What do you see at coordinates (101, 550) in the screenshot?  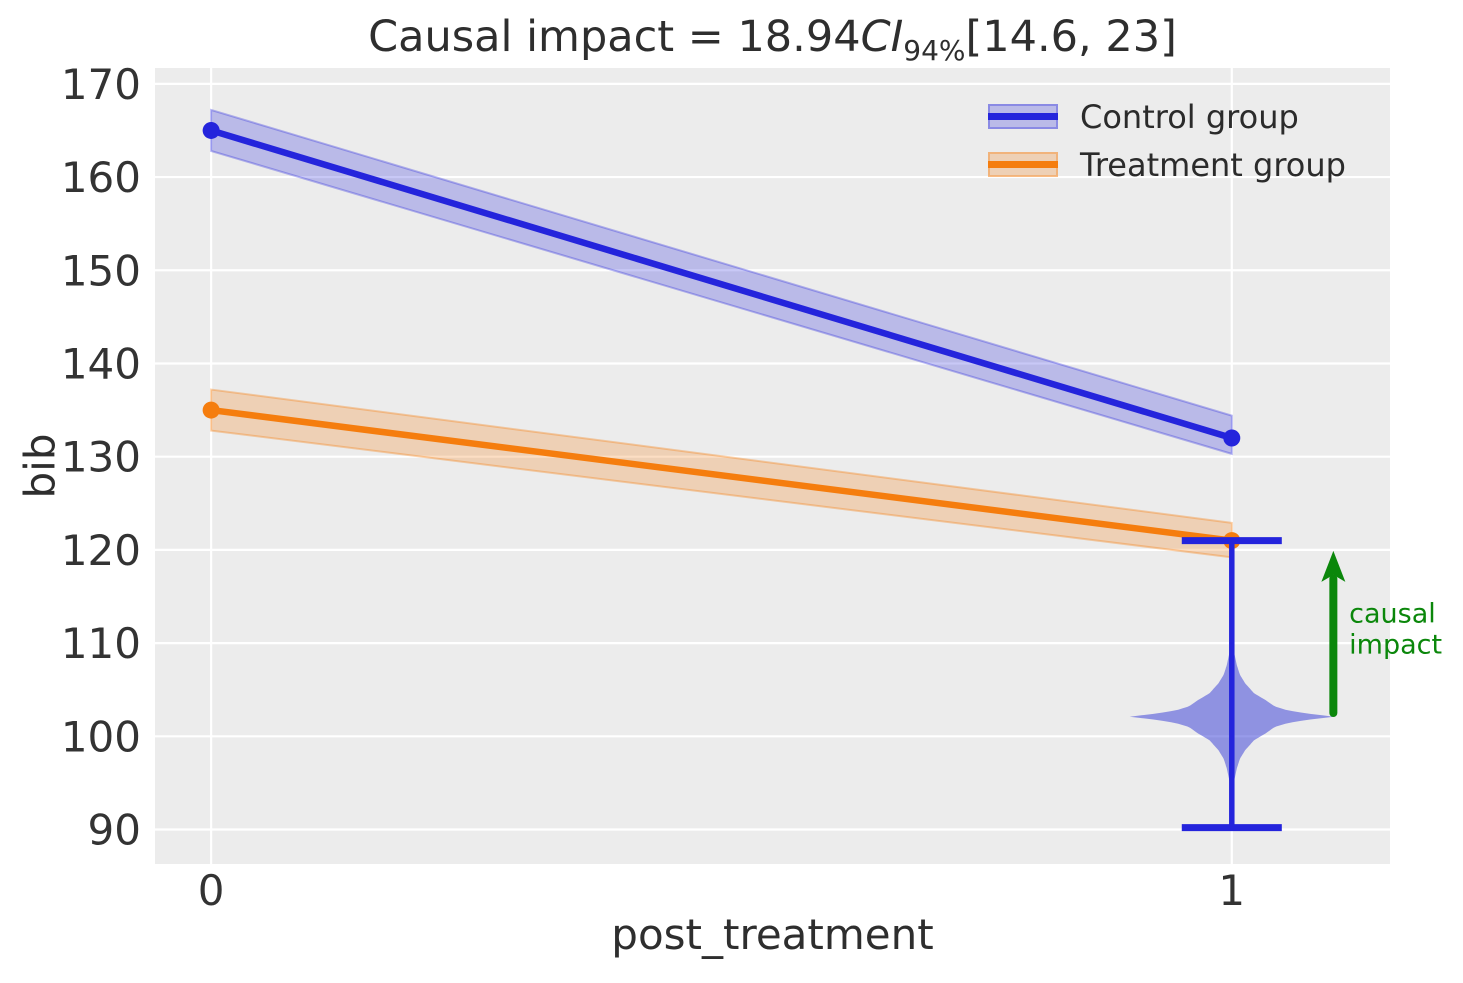 I see `y-tick-label-120: 120` at bounding box center [101, 550].